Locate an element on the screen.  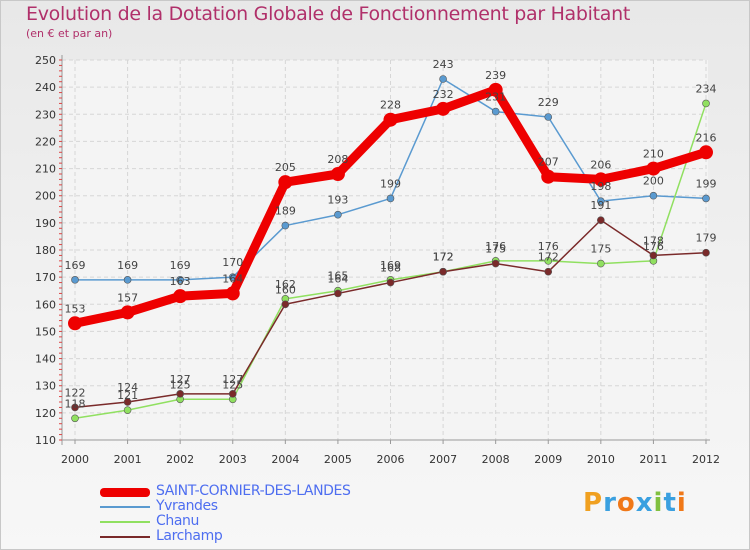
data-label: 228 is located at coordinates (390, 105).